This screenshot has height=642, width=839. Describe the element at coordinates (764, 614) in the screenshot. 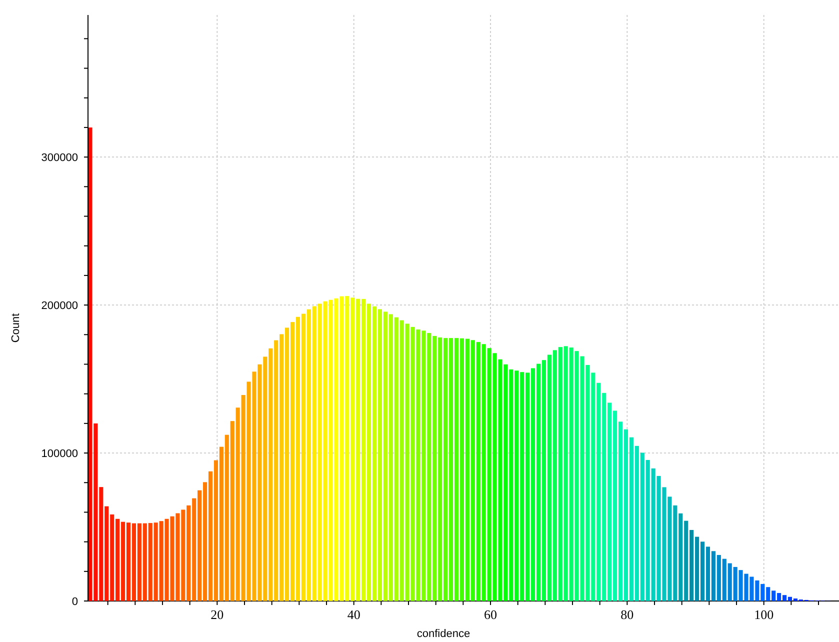

I see `x-tick-label: 100` at that location.